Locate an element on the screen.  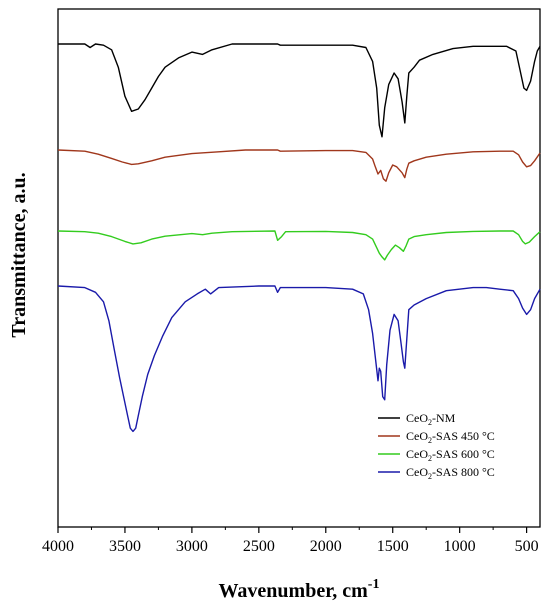
x-tick-label: 500 is located at coordinates (527, 546).